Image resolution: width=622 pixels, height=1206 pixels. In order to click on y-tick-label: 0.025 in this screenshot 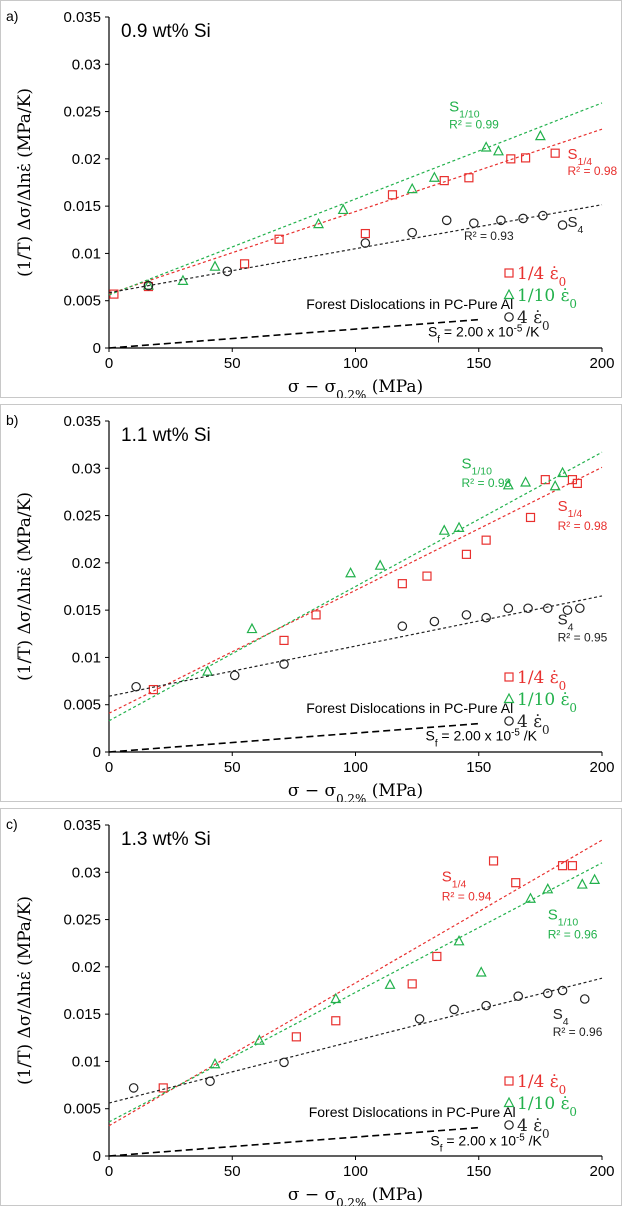, I will do `click(82, 112)`.